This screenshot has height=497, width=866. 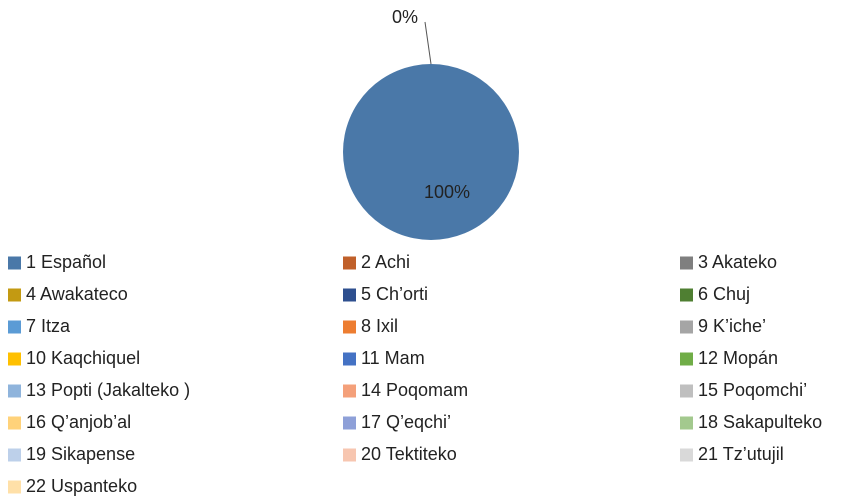 I want to click on data-label: 0%, so click(x=405, y=17).